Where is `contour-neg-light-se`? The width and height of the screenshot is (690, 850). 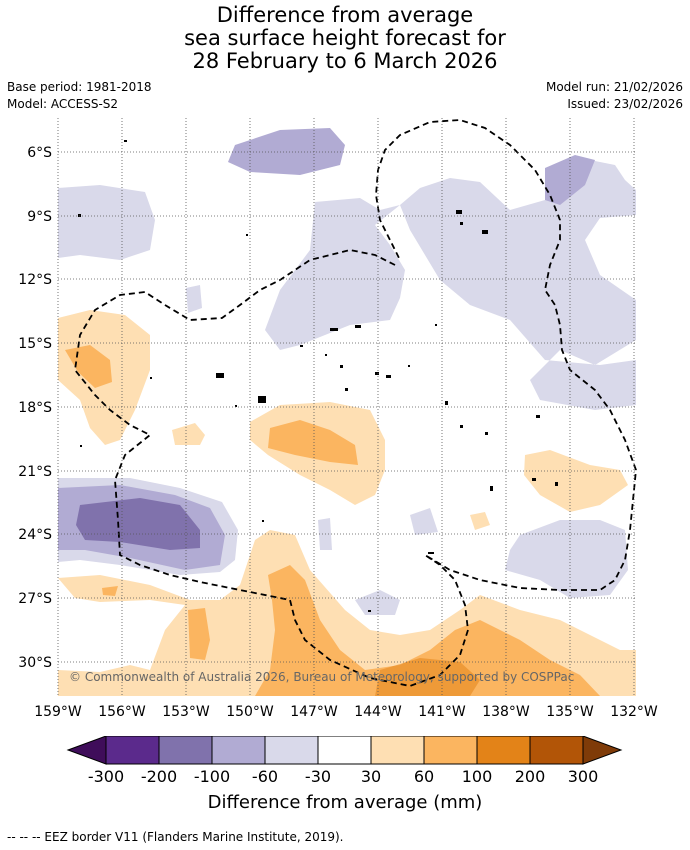 contour-neg-light-se is located at coordinates (377, 602).